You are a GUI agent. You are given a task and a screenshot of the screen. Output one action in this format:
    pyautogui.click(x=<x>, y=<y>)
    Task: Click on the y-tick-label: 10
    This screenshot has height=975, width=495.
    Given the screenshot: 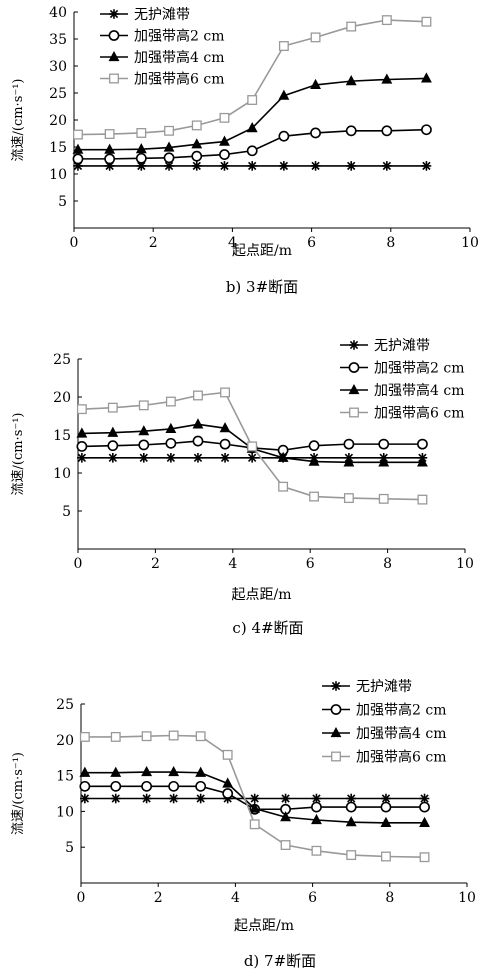 What is the action you would take?
    pyautogui.click(x=65, y=812)
    